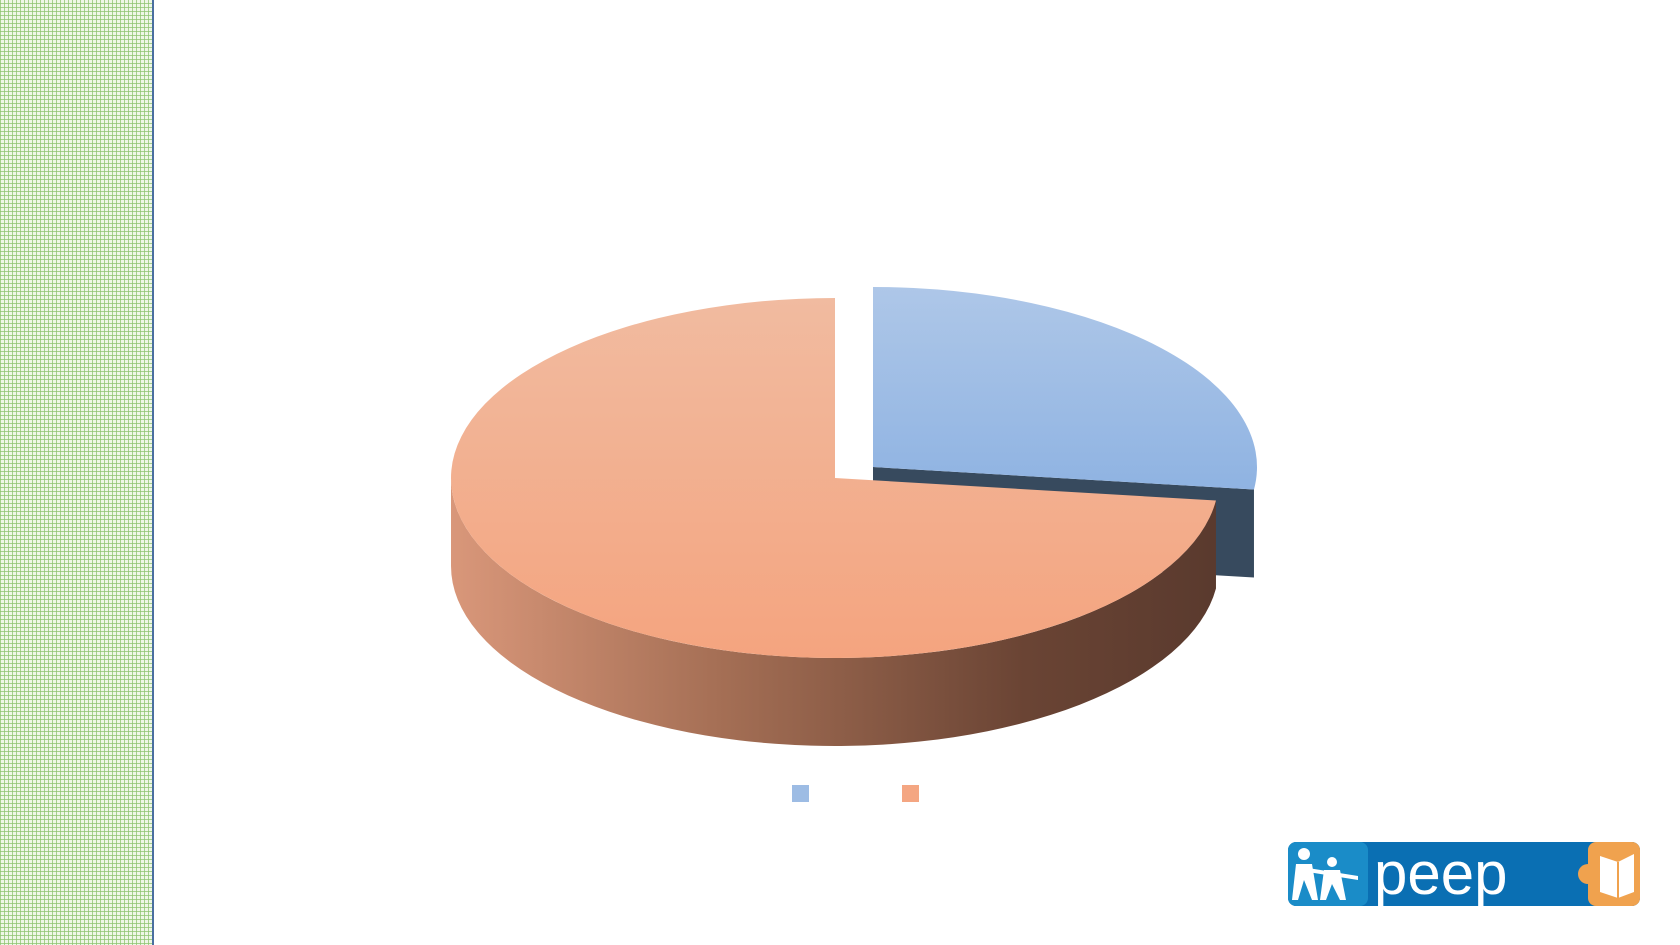  I want to click on decorative-grid-strip, so click(77, 472).